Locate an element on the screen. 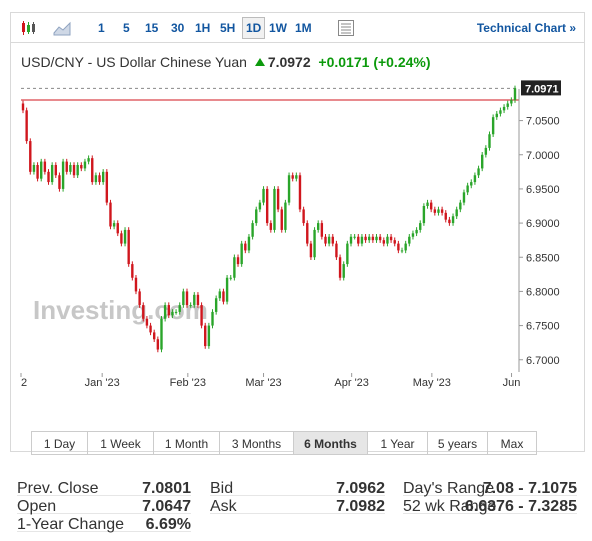 This screenshot has width=592, height=541. last-price: 7.0972 is located at coordinates (289, 62).